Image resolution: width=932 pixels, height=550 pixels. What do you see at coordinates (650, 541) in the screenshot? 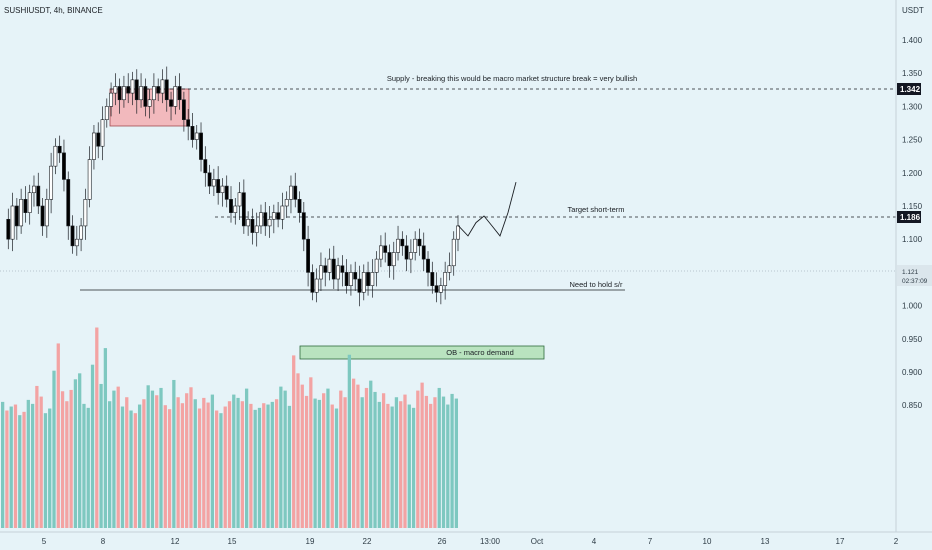
I see `time-tick-label: 7` at bounding box center [650, 541].